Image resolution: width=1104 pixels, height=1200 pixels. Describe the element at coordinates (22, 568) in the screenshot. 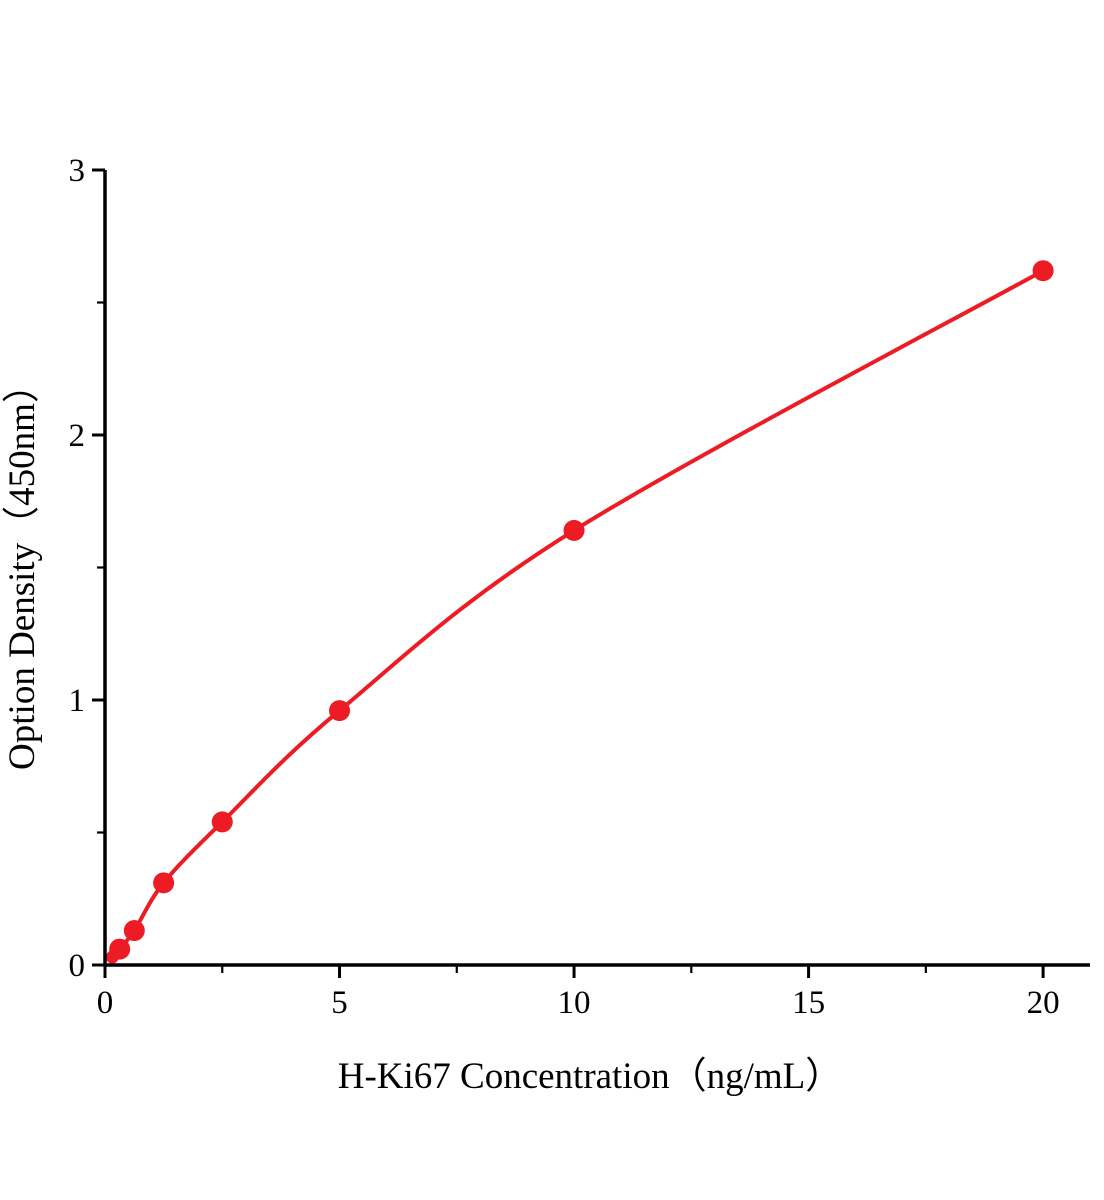

I see `y-axis-label: Option Density（450nm）` at that location.